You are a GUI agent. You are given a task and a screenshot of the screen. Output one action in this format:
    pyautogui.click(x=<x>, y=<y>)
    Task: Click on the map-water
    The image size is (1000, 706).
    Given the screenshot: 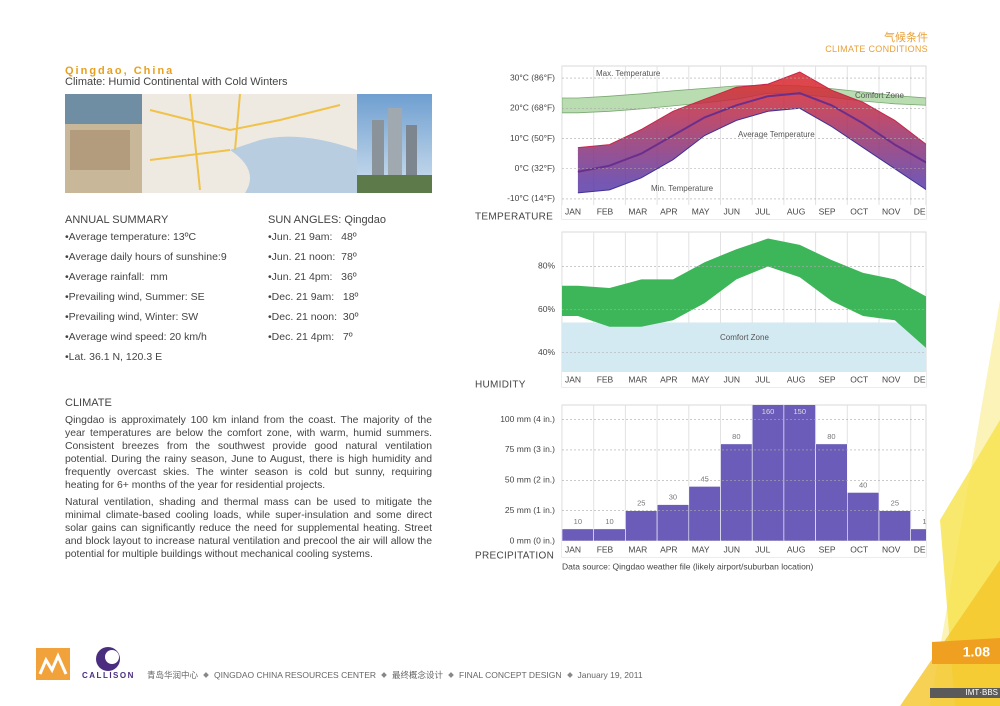 What is the action you would take?
    pyautogui.click(x=293, y=164)
    